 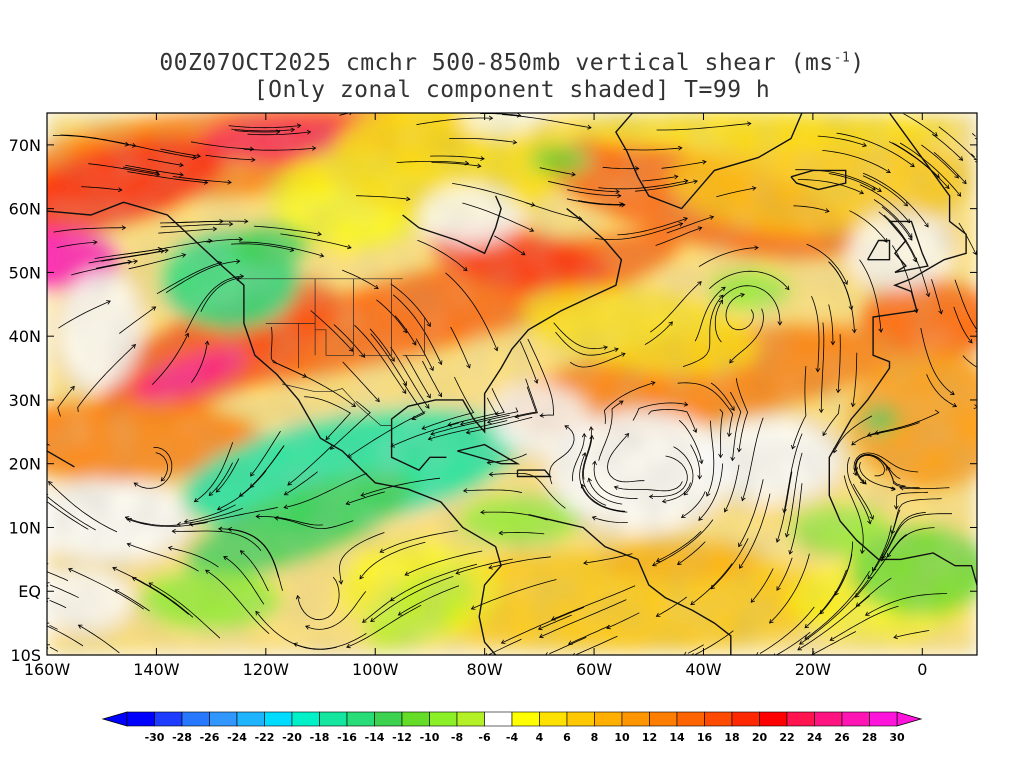 What do you see at coordinates (347, 737) in the screenshot?
I see `colorbar-tick-label: -16` at bounding box center [347, 737].